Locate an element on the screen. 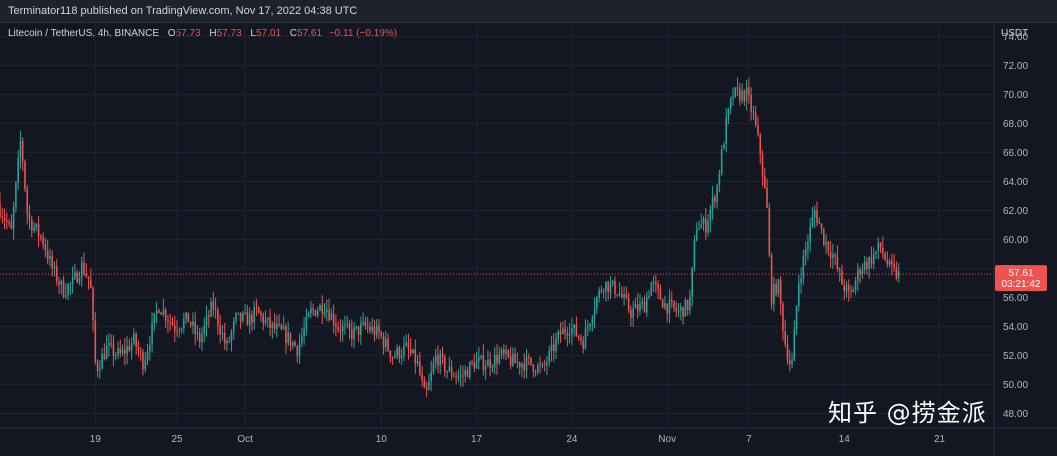 This screenshot has height=456, width=1057. price-tick-label: 50.00 is located at coordinates (1015, 385).